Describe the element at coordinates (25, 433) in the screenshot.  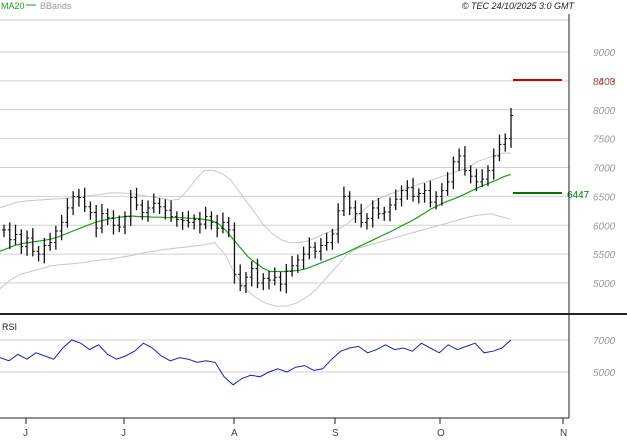
I see `time-tick-label: J` at that location.